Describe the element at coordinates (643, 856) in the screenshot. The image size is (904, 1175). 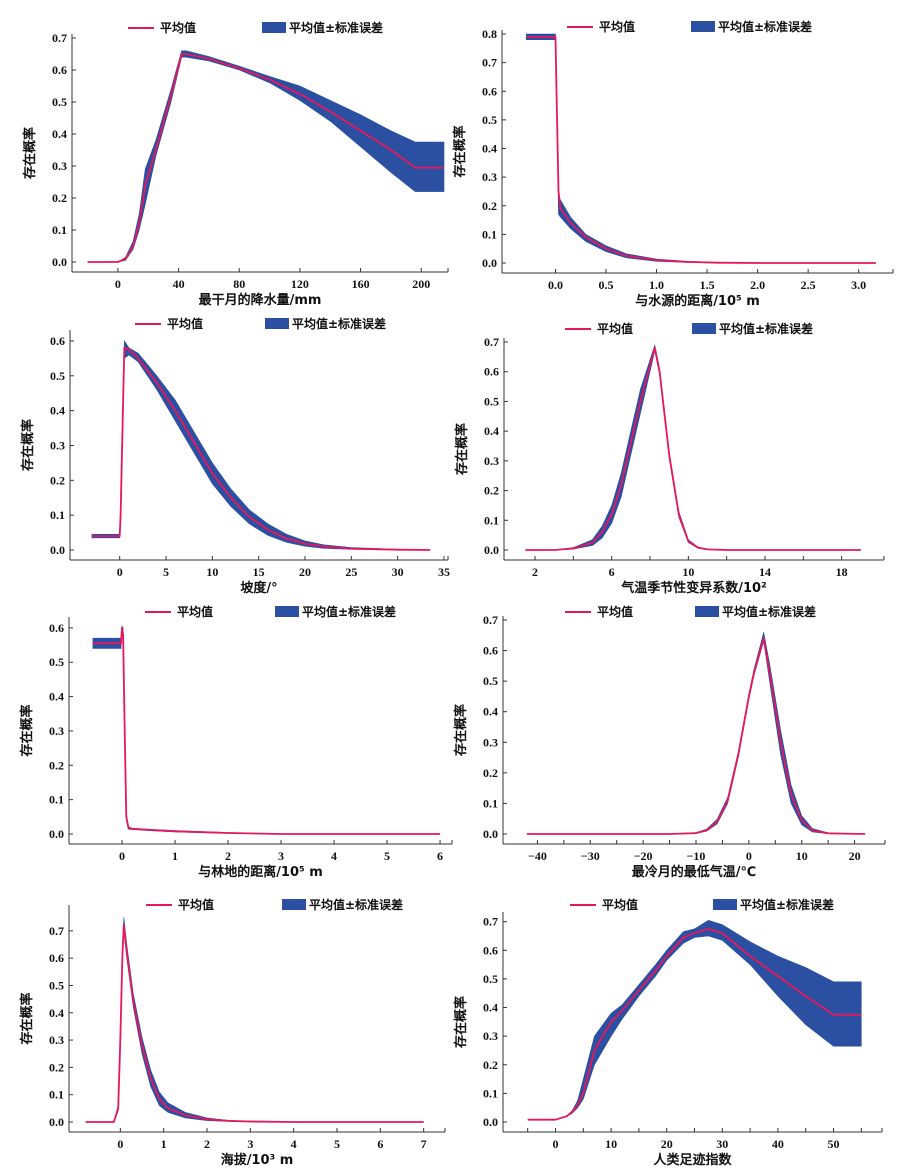
I see `x-tick-label: −20` at that location.